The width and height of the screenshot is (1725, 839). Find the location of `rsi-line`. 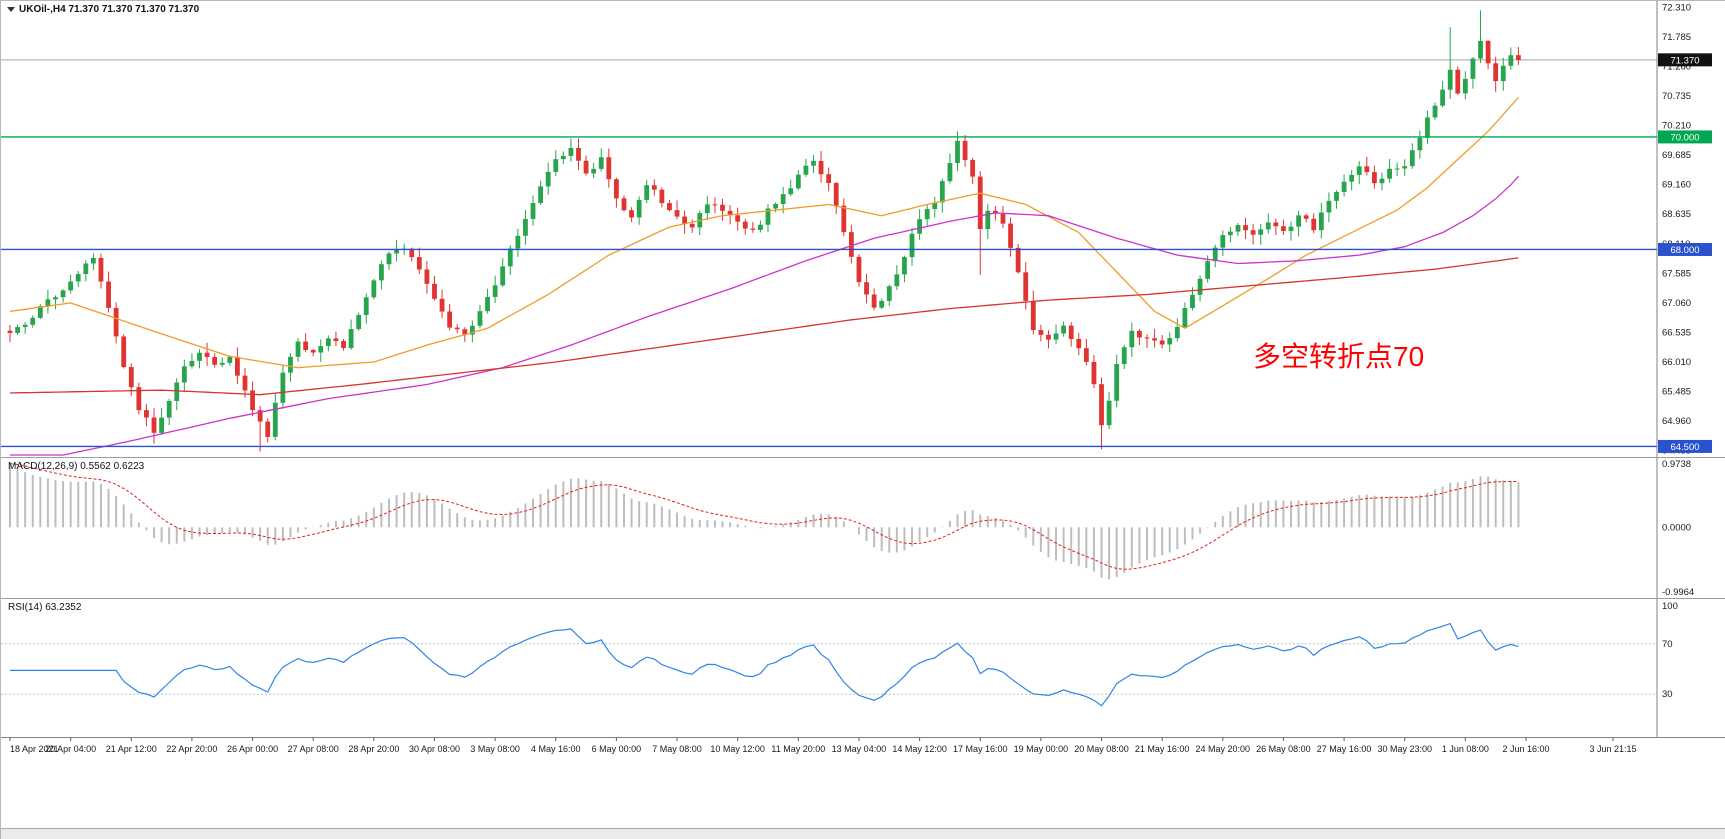

rsi-line is located at coordinates (764, 664).